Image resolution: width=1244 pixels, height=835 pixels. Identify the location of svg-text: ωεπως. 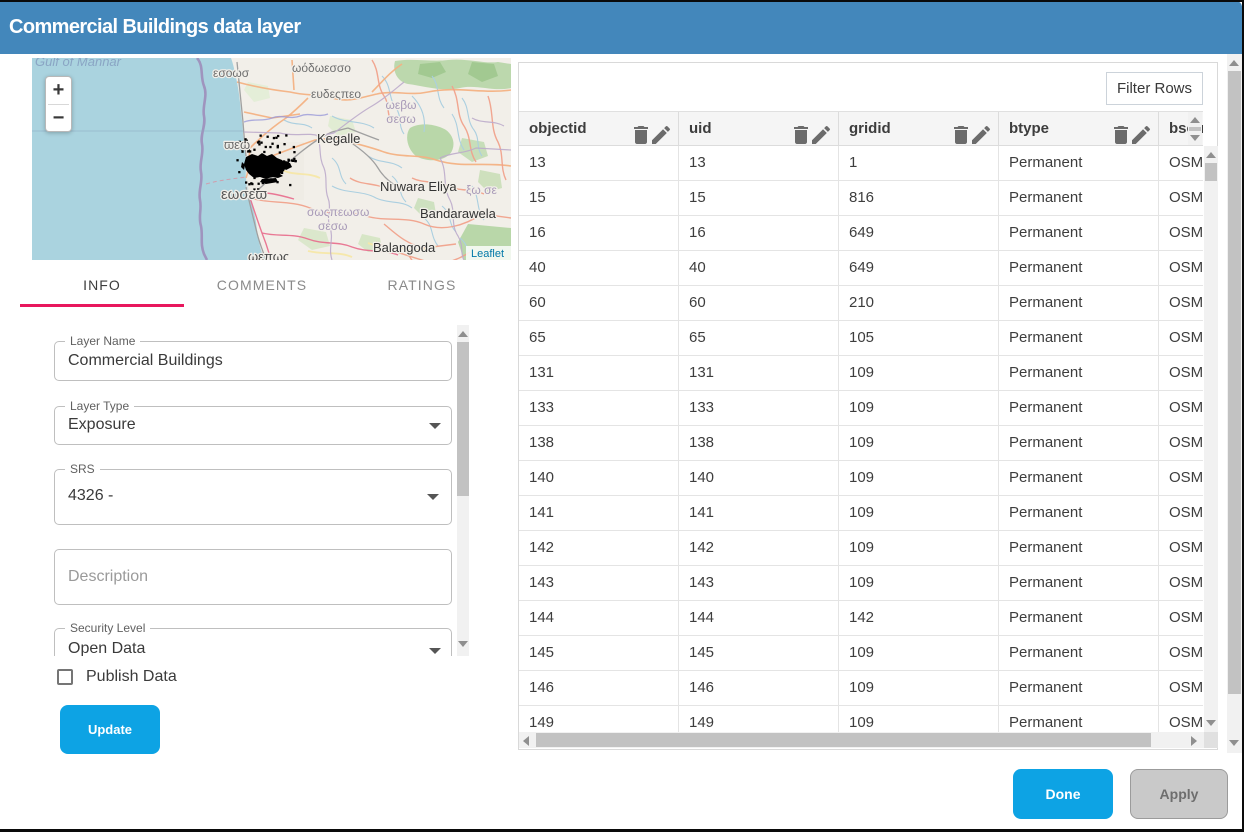
(268, 254).